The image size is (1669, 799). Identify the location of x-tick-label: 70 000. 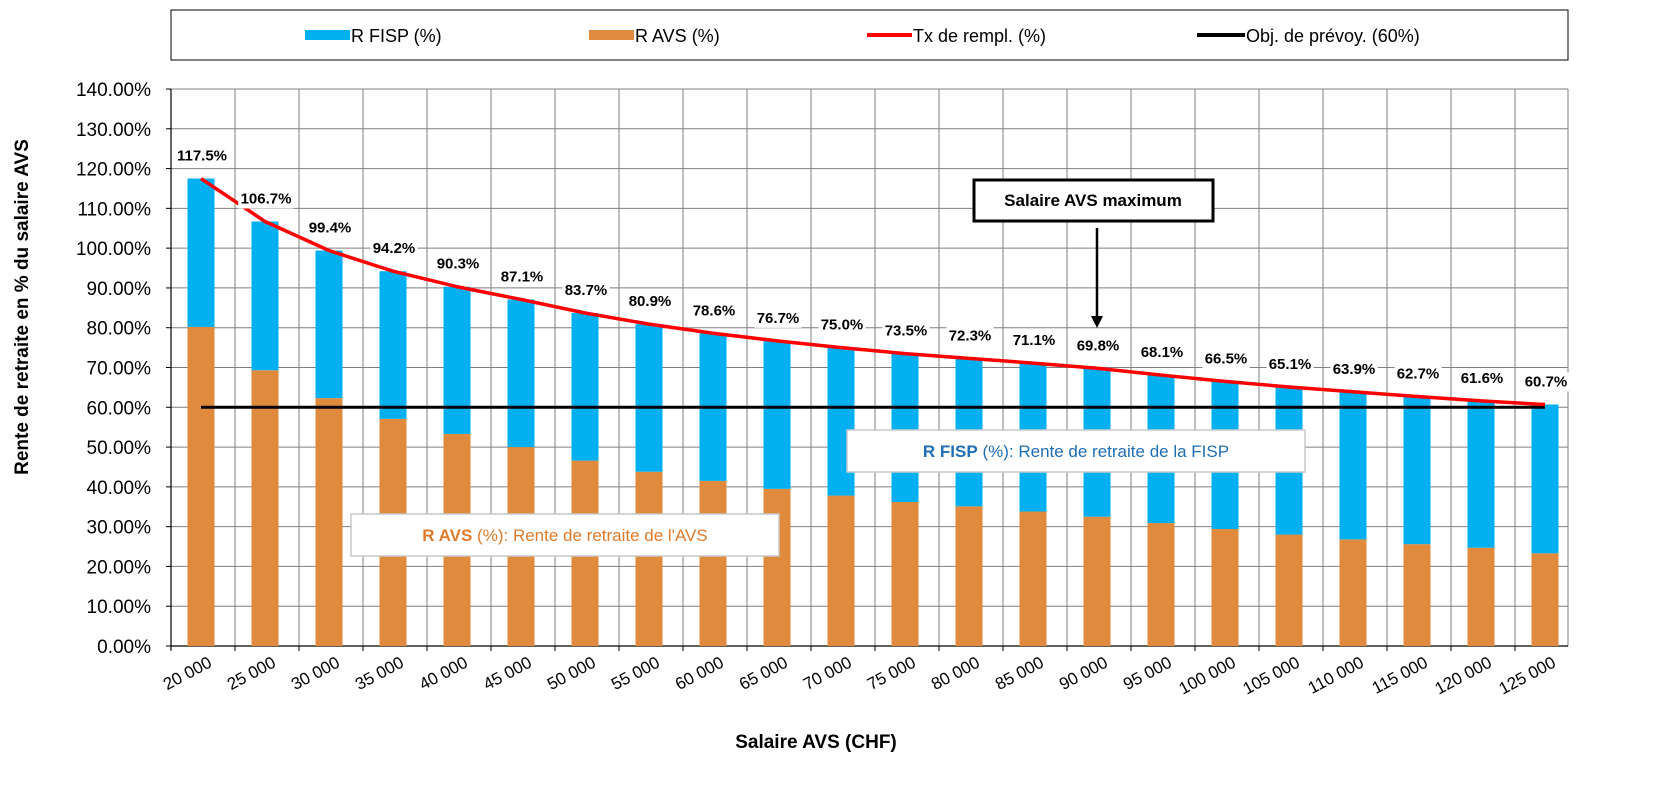
(827, 673).